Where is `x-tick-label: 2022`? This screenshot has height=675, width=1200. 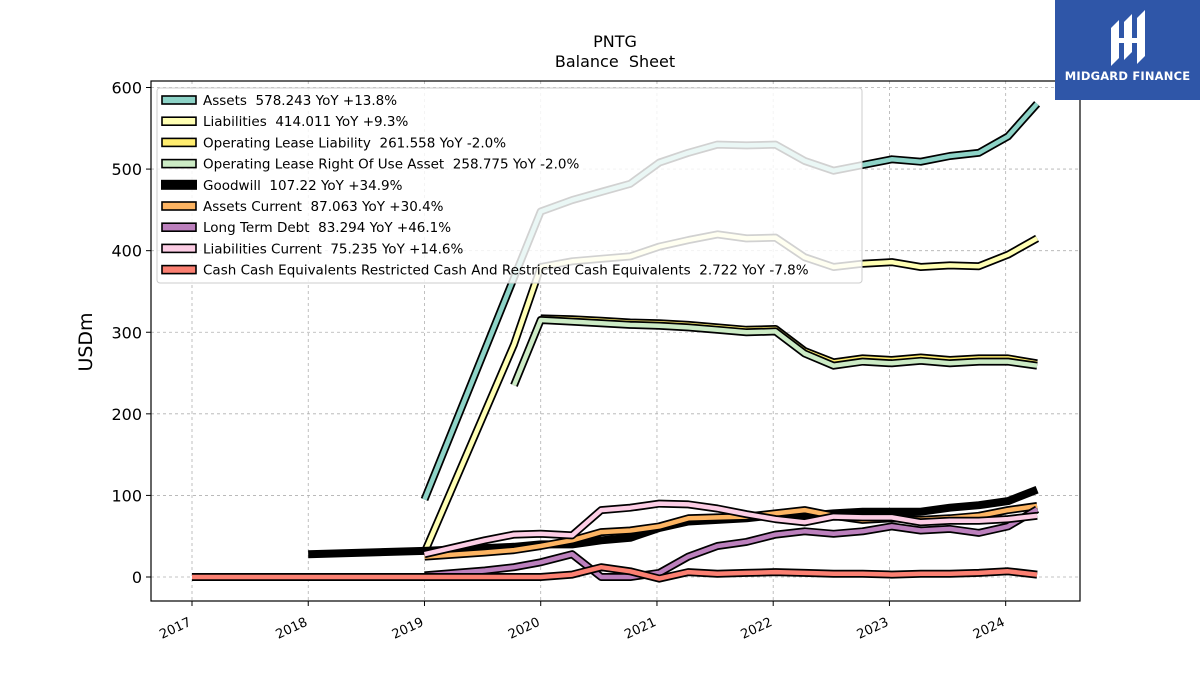
x-tick-label: 2022 is located at coordinates (757, 629).